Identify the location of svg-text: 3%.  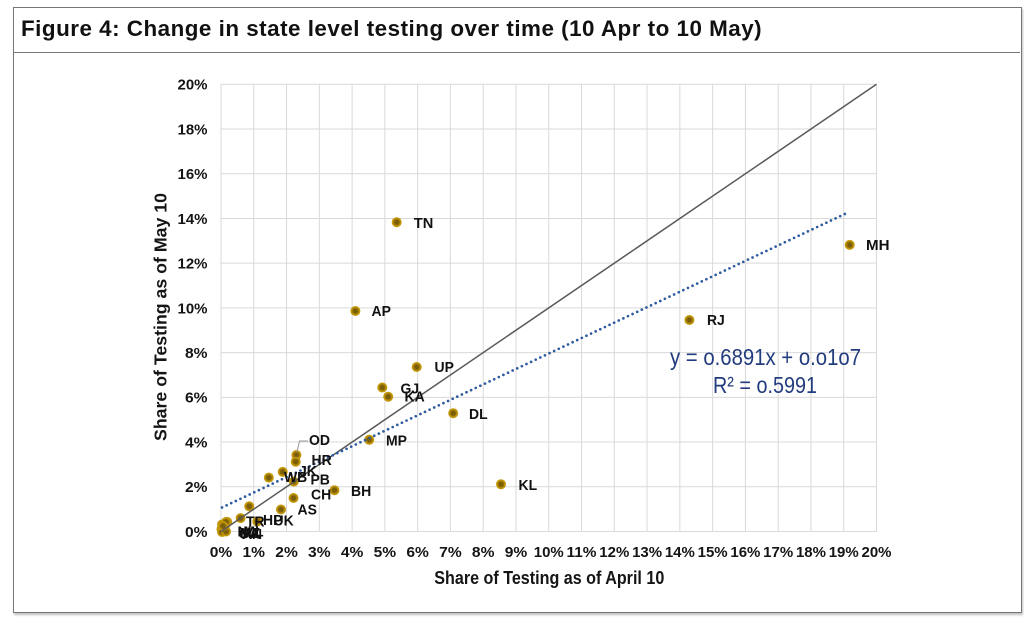
(319, 552).